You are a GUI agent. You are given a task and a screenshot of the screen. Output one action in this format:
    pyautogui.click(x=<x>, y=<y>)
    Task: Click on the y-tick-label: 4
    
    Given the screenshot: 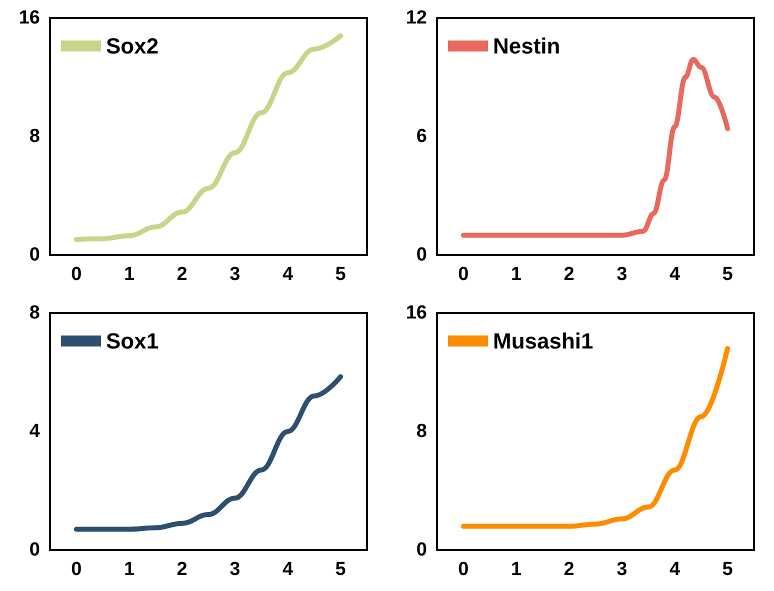 What is the action you would take?
    pyautogui.click(x=34, y=431)
    